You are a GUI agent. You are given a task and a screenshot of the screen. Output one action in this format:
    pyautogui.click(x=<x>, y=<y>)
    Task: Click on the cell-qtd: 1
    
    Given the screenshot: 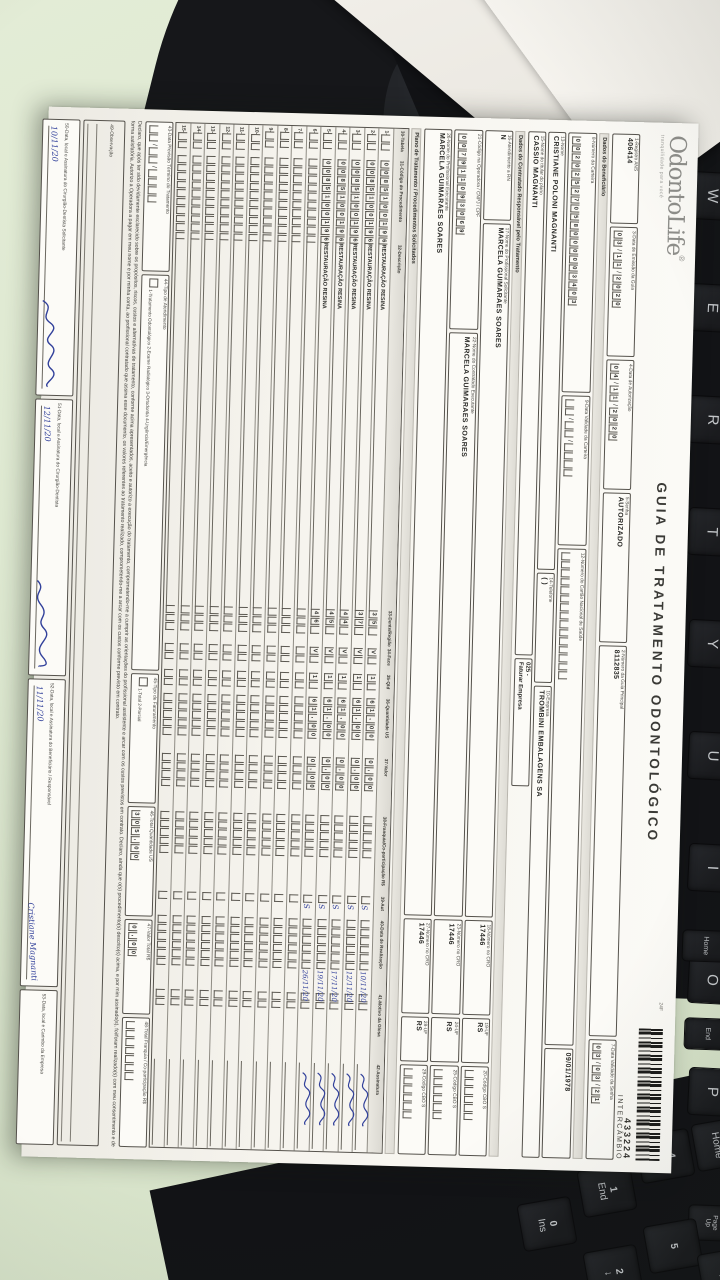 What is the action you would take?
    pyautogui.click(x=357, y=685)
    